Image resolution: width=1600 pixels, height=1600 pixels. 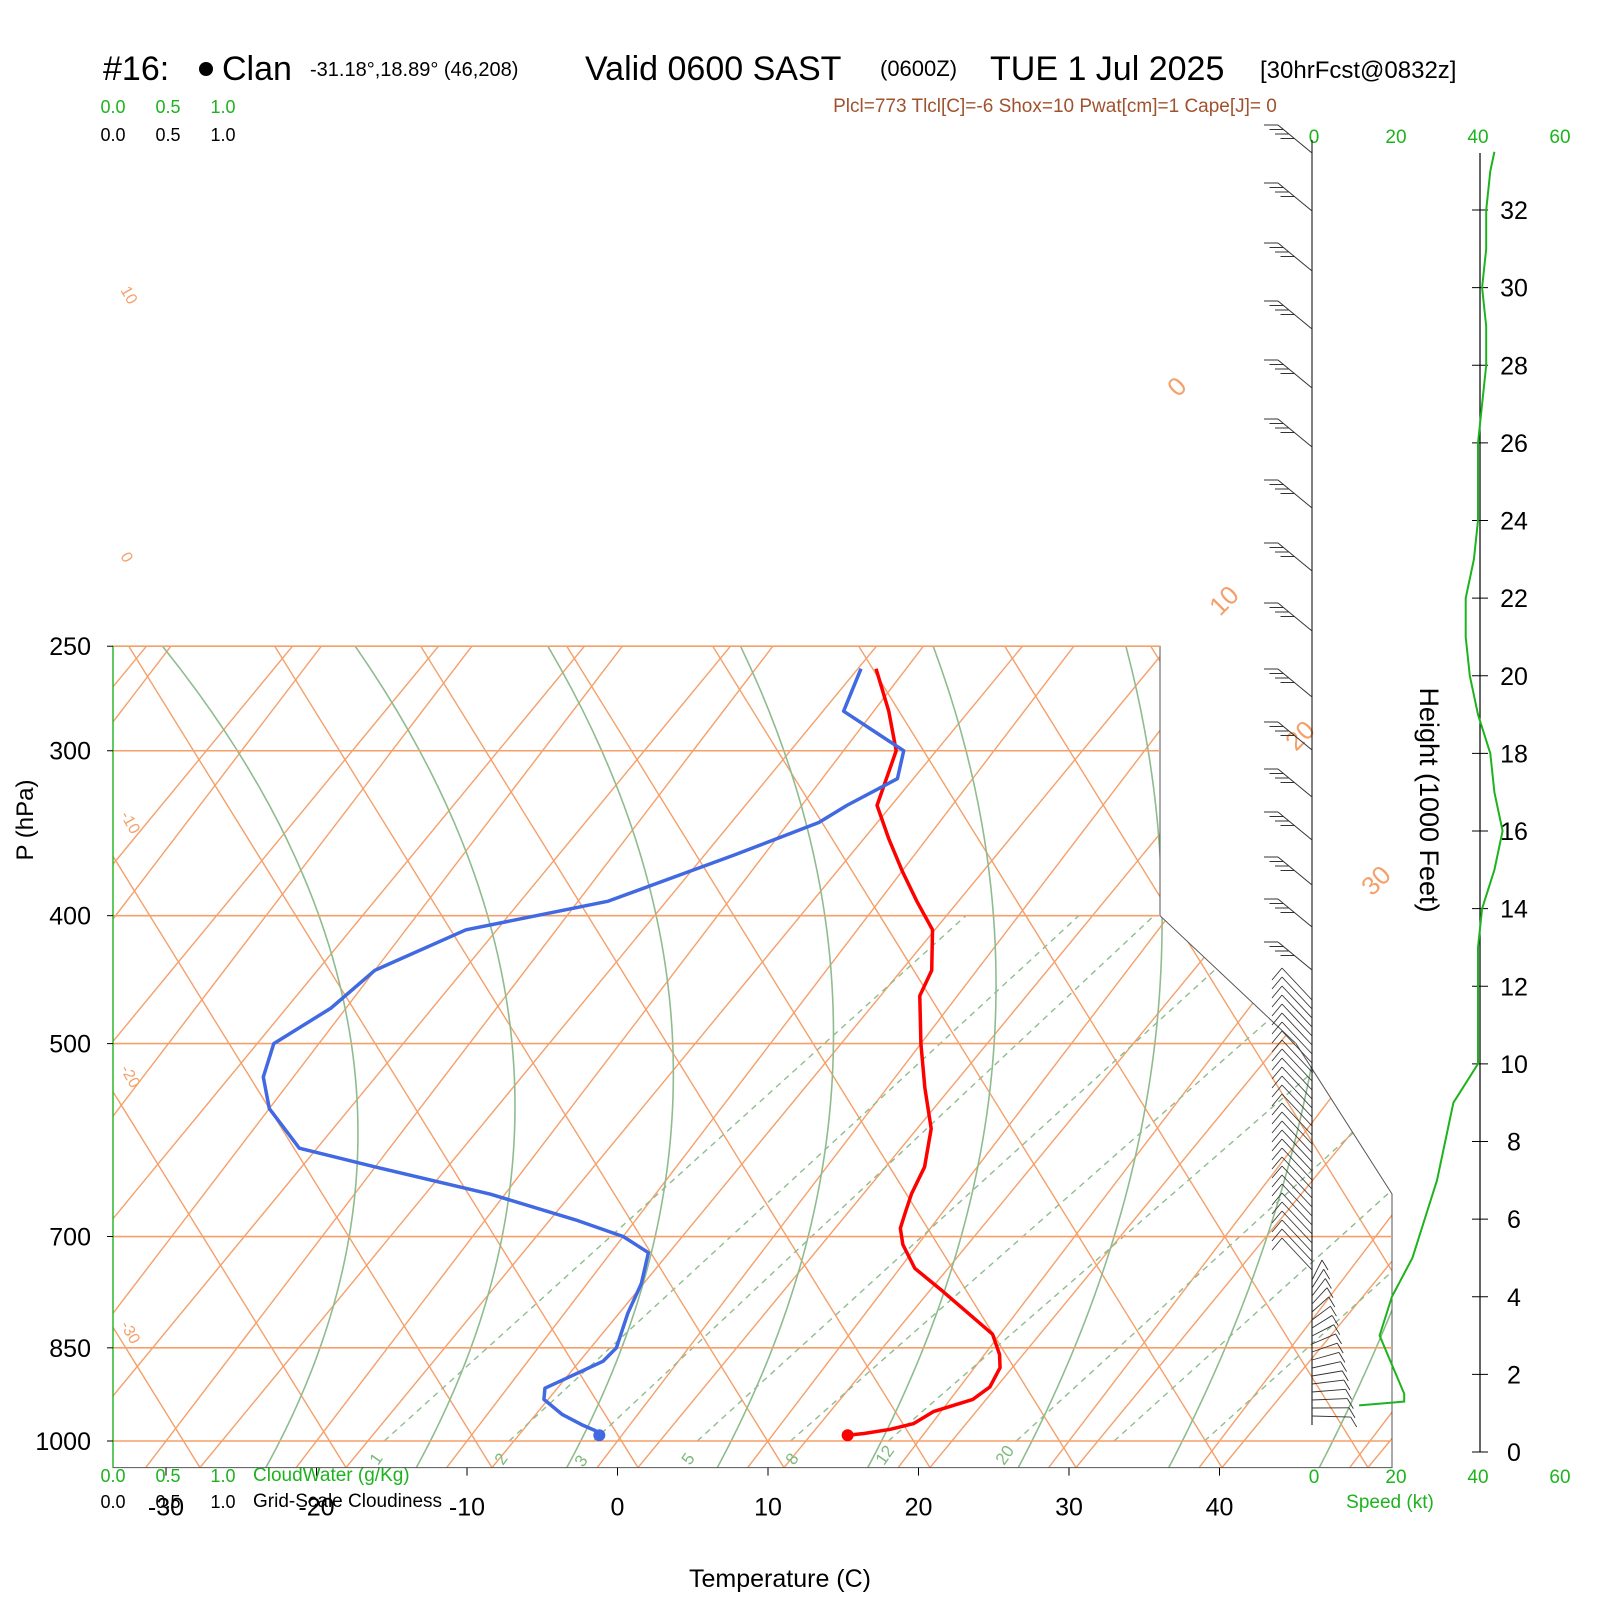 What do you see at coordinates (713, 69) in the screenshot?
I see `valid-time: Valid 0600 SAST` at bounding box center [713, 69].